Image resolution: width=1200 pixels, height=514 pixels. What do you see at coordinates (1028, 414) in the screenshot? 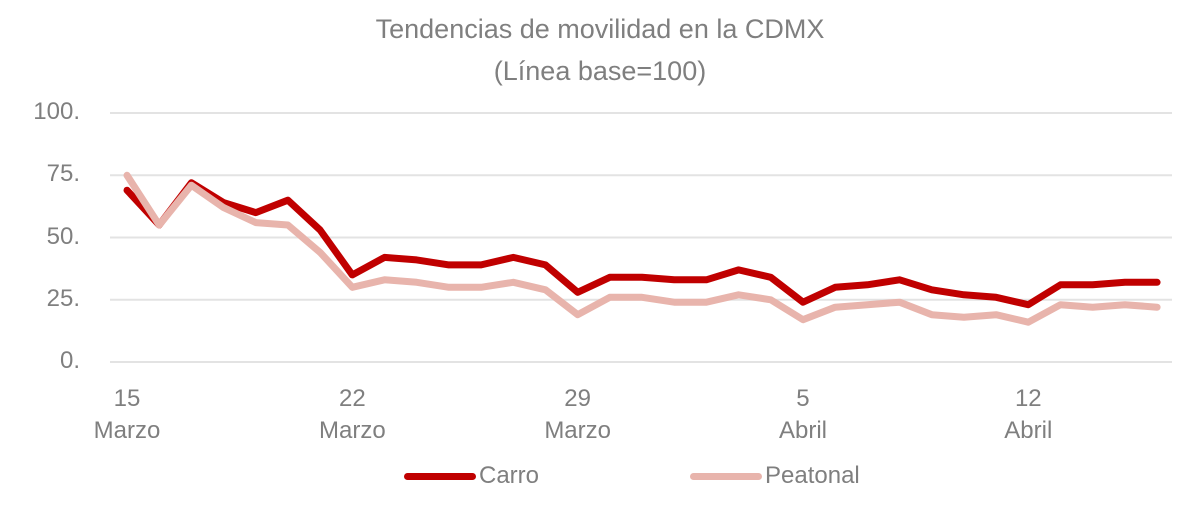
I see `x-tick-label: 12 Abril` at bounding box center [1028, 414].